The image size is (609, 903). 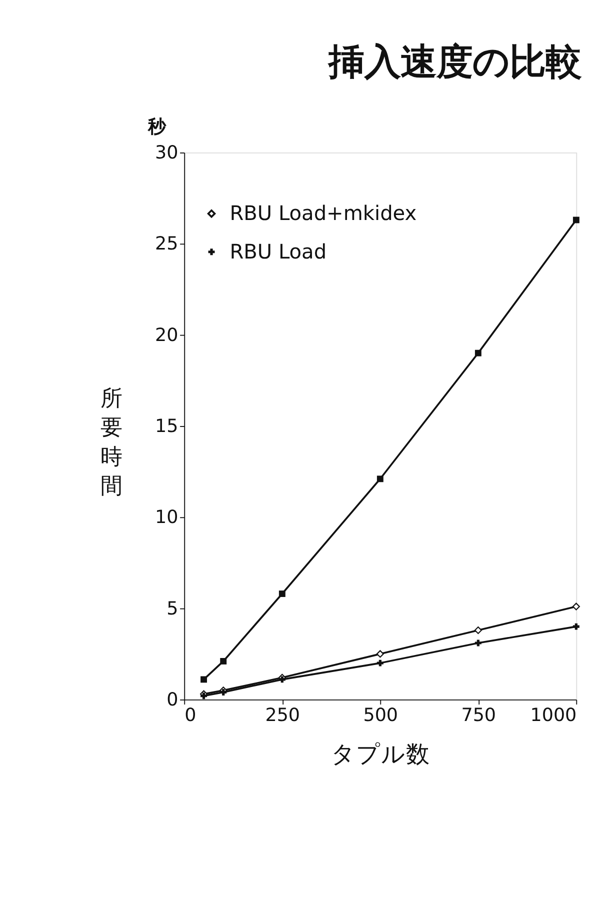 I want to click on legend-label: RBU Load, so click(x=278, y=251).